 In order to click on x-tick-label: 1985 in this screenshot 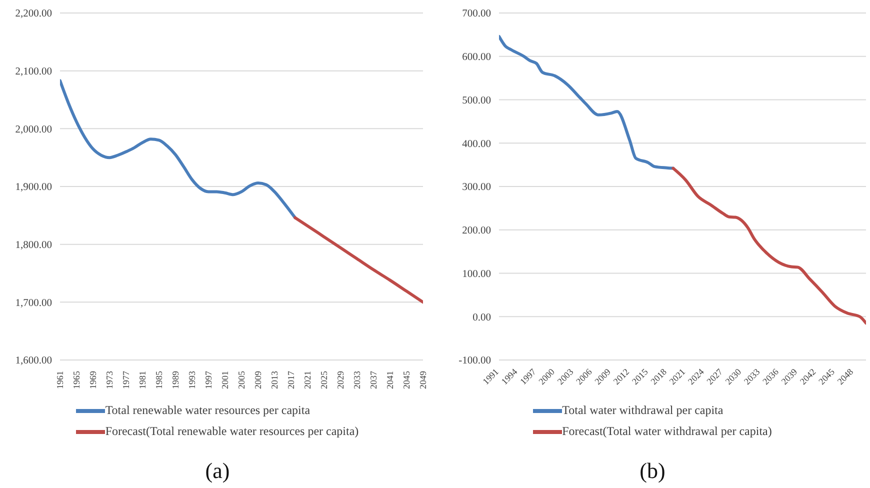, I will do `click(159, 379)`.